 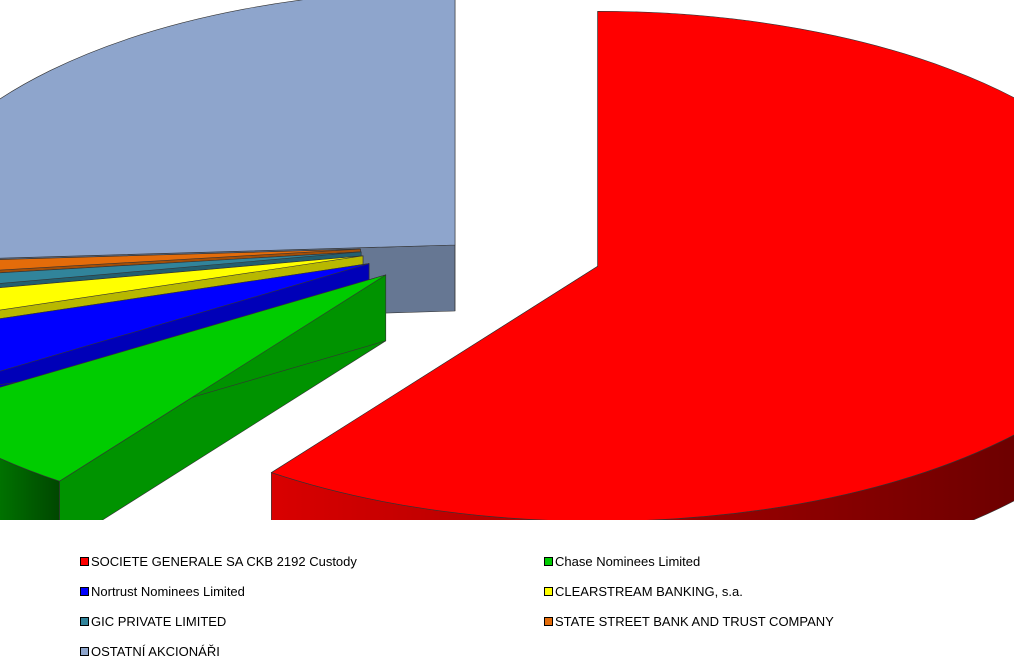 I want to click on legend-item: Chase Nominees Limited, so click(x=744, y=561).